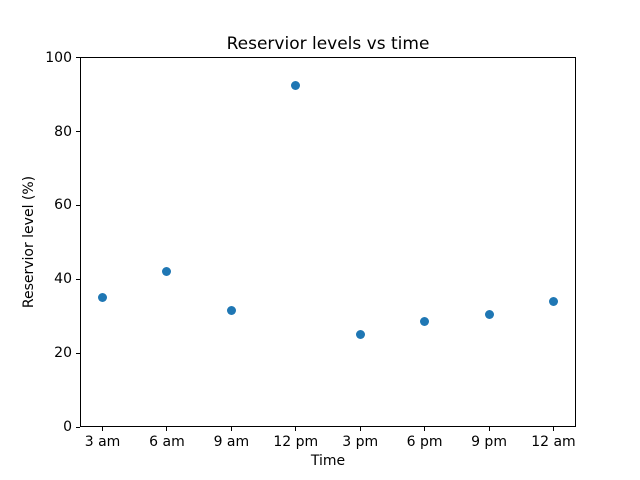  Describe the element at coordinates (424, 442) in the screenshot. I see `x-tick-label: 6 pm` at that location.